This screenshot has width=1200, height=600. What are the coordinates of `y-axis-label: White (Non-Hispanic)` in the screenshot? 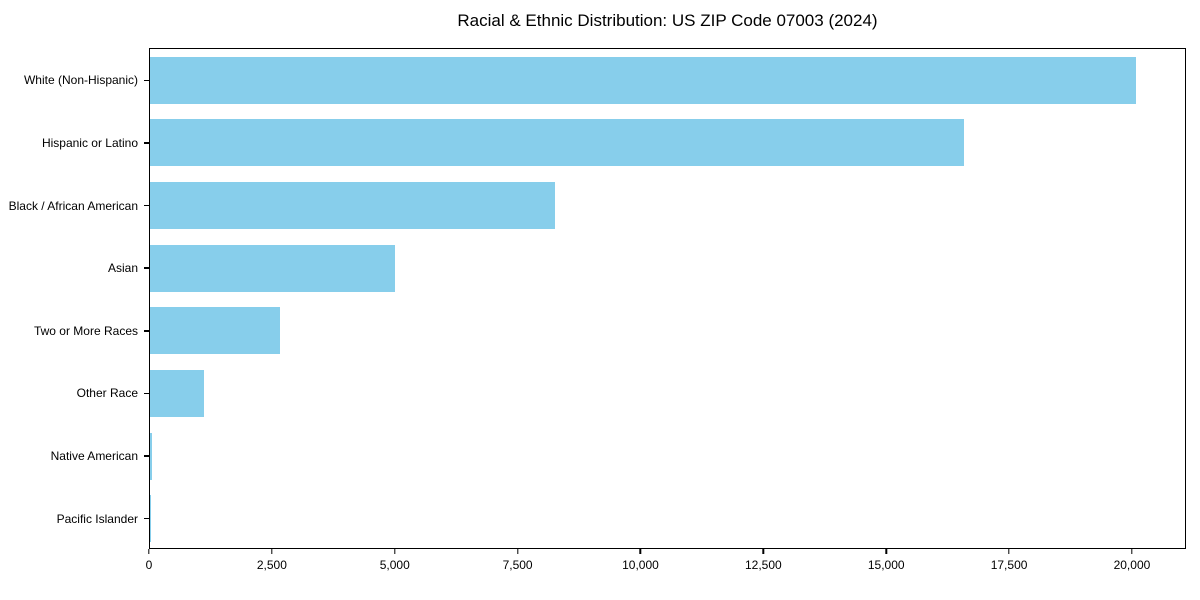 It's located at (80, 80).